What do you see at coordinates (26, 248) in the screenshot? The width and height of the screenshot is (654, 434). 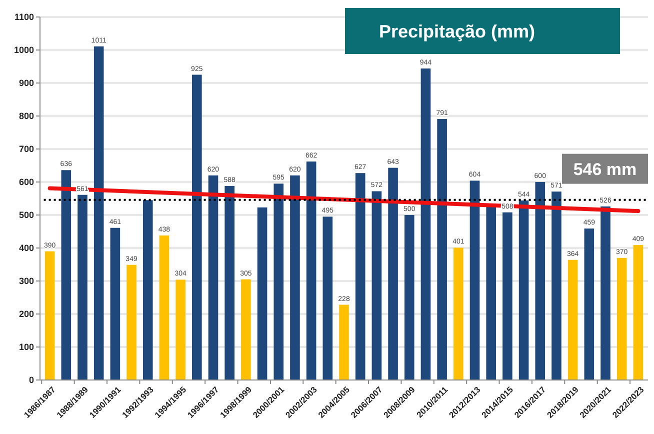 I see `y-tick-label: 400` at bounding box center [26, 248].